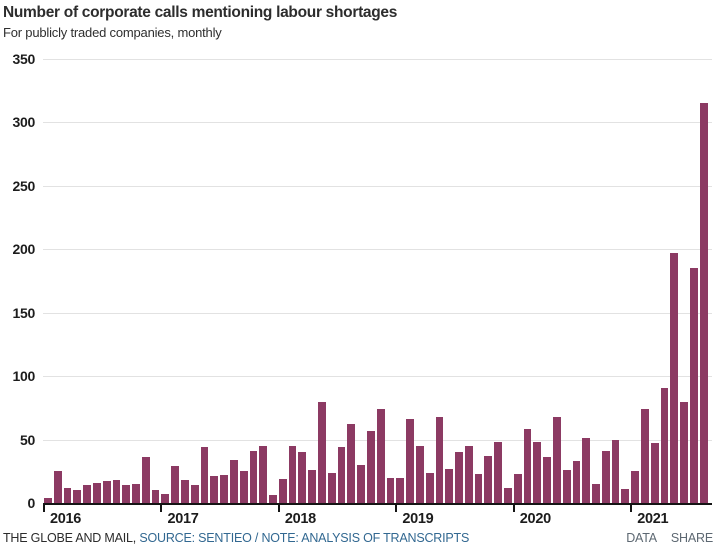 The height and width of the screenshot is (554, 720). I want to click on x-axis-year-label-2019: 2019, so click(418, 519).